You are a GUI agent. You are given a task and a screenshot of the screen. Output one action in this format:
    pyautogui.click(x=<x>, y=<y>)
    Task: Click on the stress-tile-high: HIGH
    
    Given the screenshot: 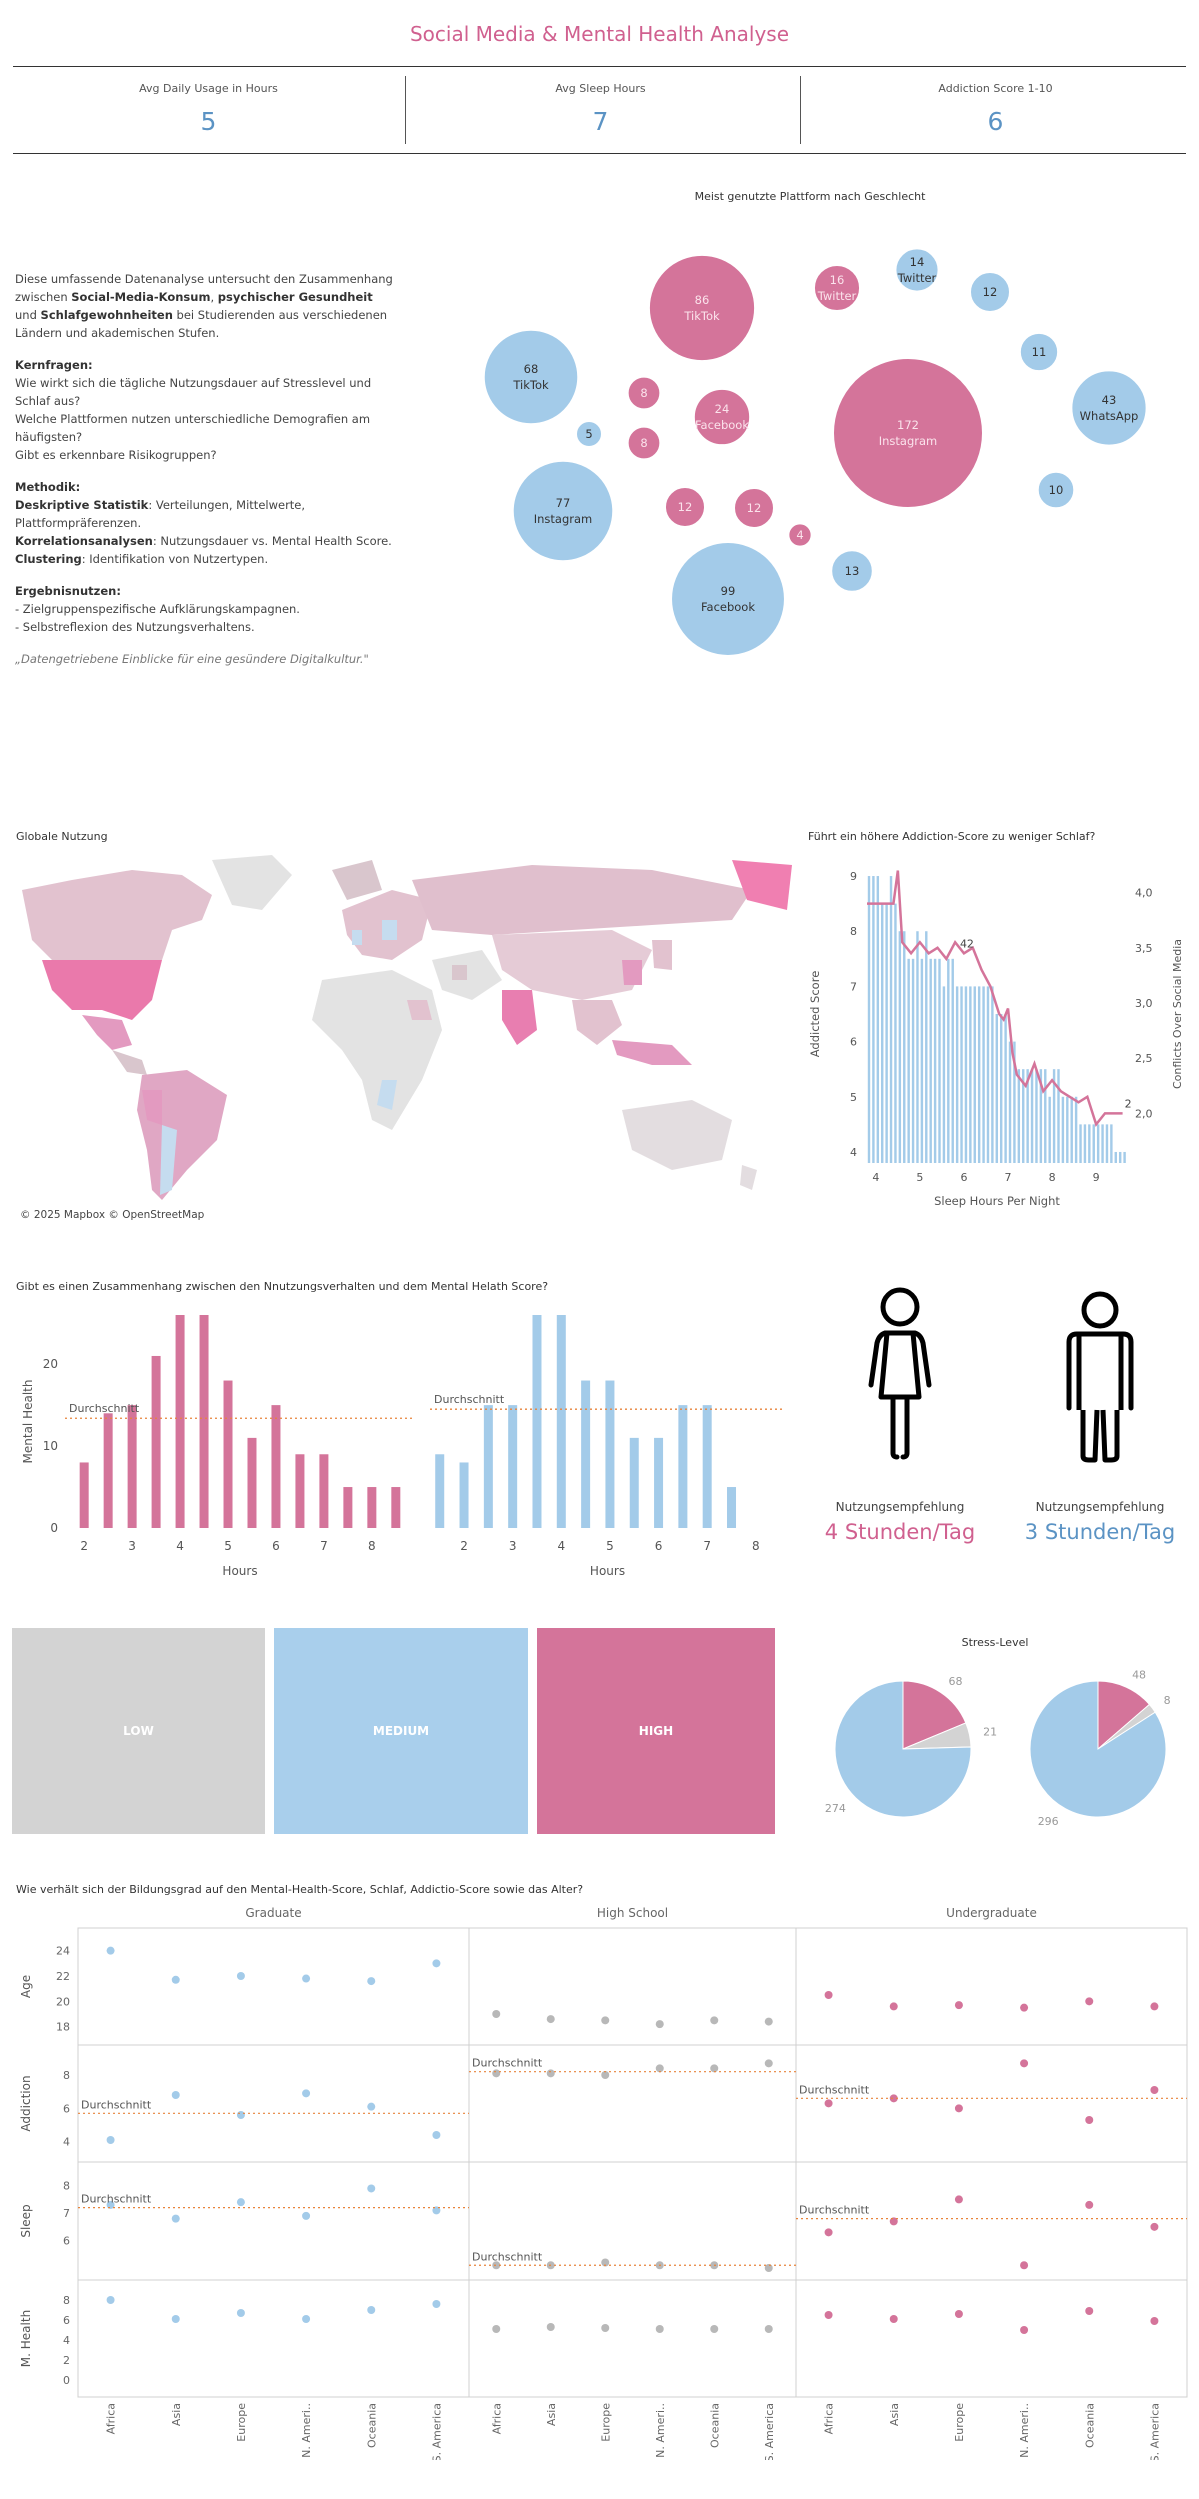 What is the action you would take?
    pyautogui.click(x=656, y=1731)
    